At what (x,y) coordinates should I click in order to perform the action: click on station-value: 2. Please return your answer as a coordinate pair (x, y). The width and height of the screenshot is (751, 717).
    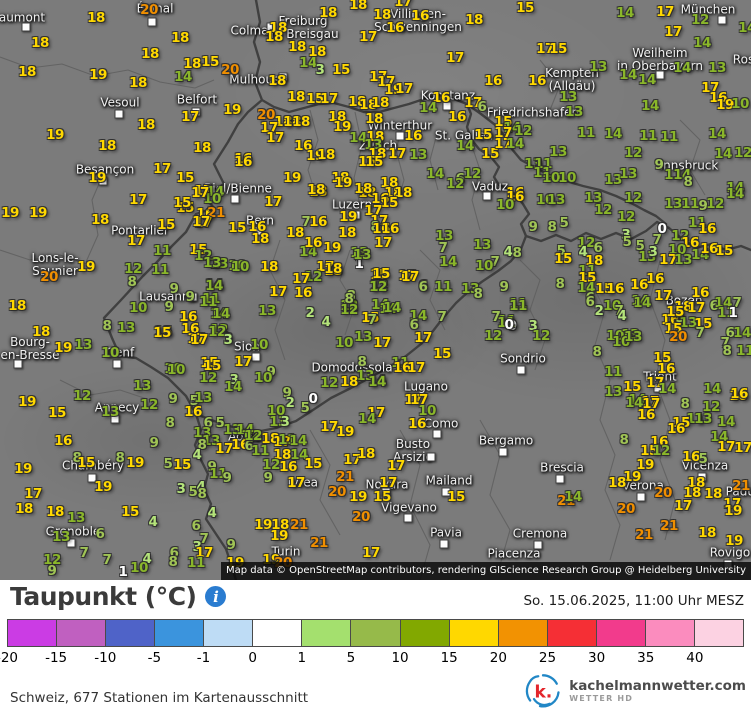
    Looking at the image, I should click on (599, 311).